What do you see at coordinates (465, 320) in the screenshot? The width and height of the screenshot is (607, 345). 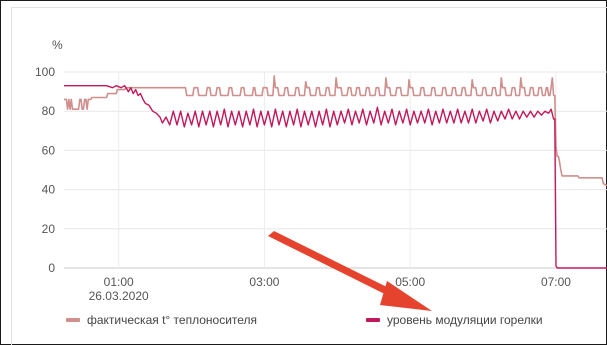 I see `legend-label-modulation: уровень модуляции горелки` at bounding box center [465, 320].